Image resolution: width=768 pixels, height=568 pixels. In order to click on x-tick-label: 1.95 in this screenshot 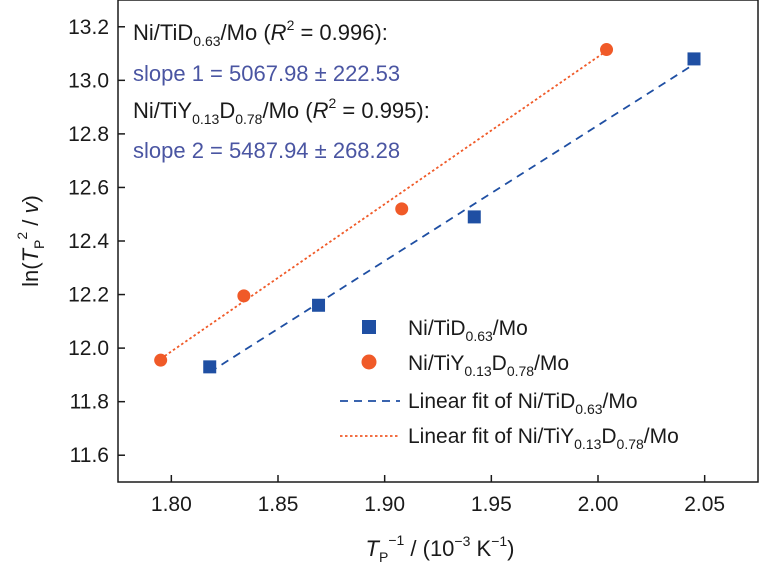, I will do `click(491, 504)`.